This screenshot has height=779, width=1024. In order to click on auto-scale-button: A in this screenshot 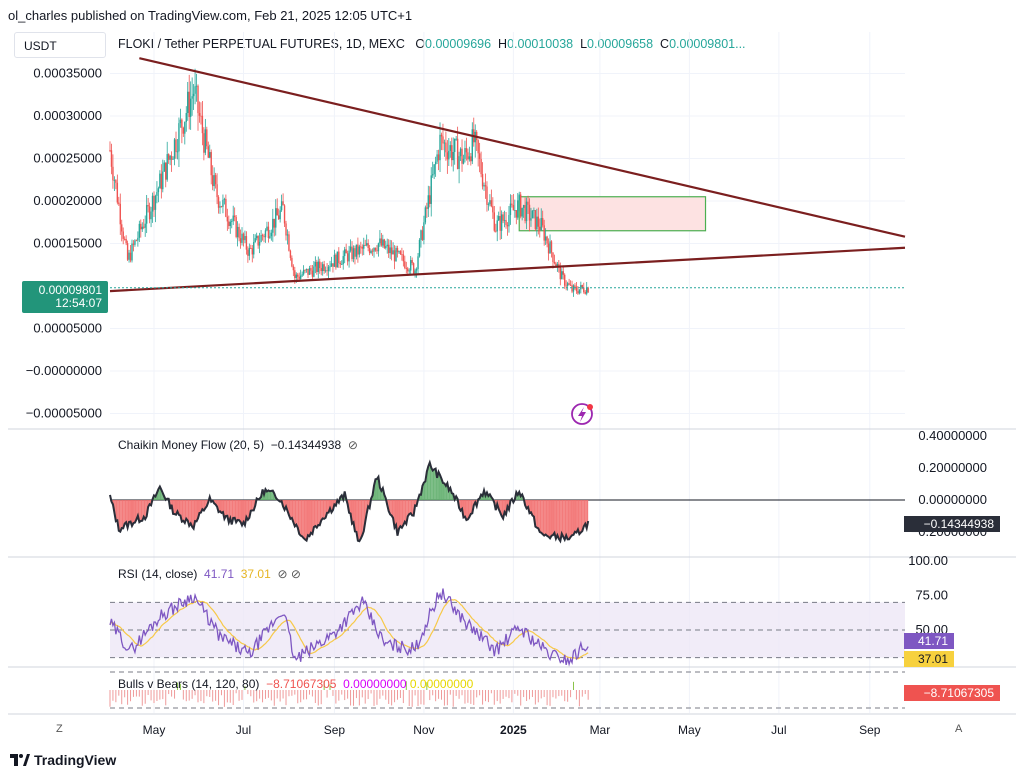, I will do `click(959, 729)`.